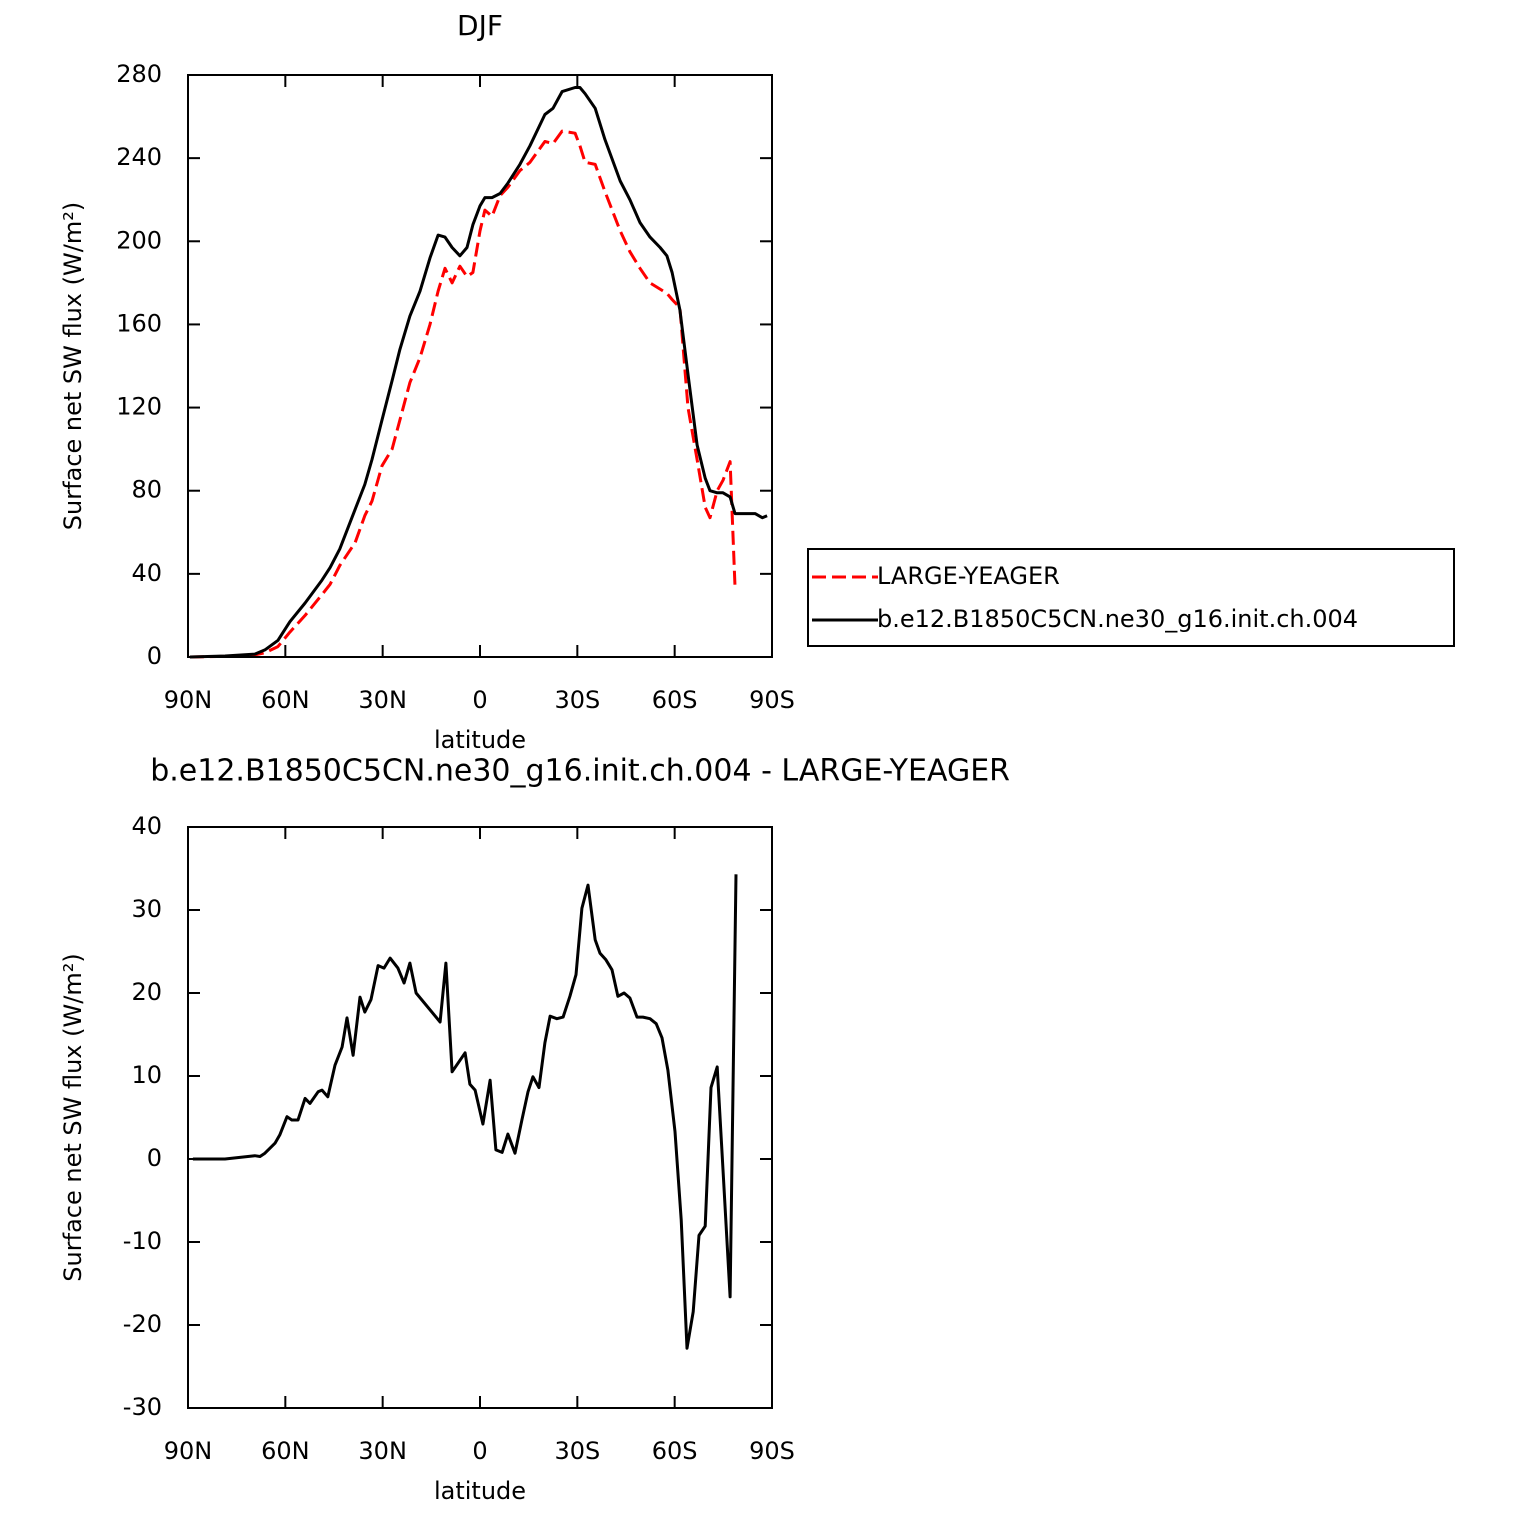 Image resolution: width=1516 pixels, height=1513 pixels. What do you see at coordinates (142, 1241) in the screenshot?
I see `y-tick-label: -10` at bounding box center [142, 1241].